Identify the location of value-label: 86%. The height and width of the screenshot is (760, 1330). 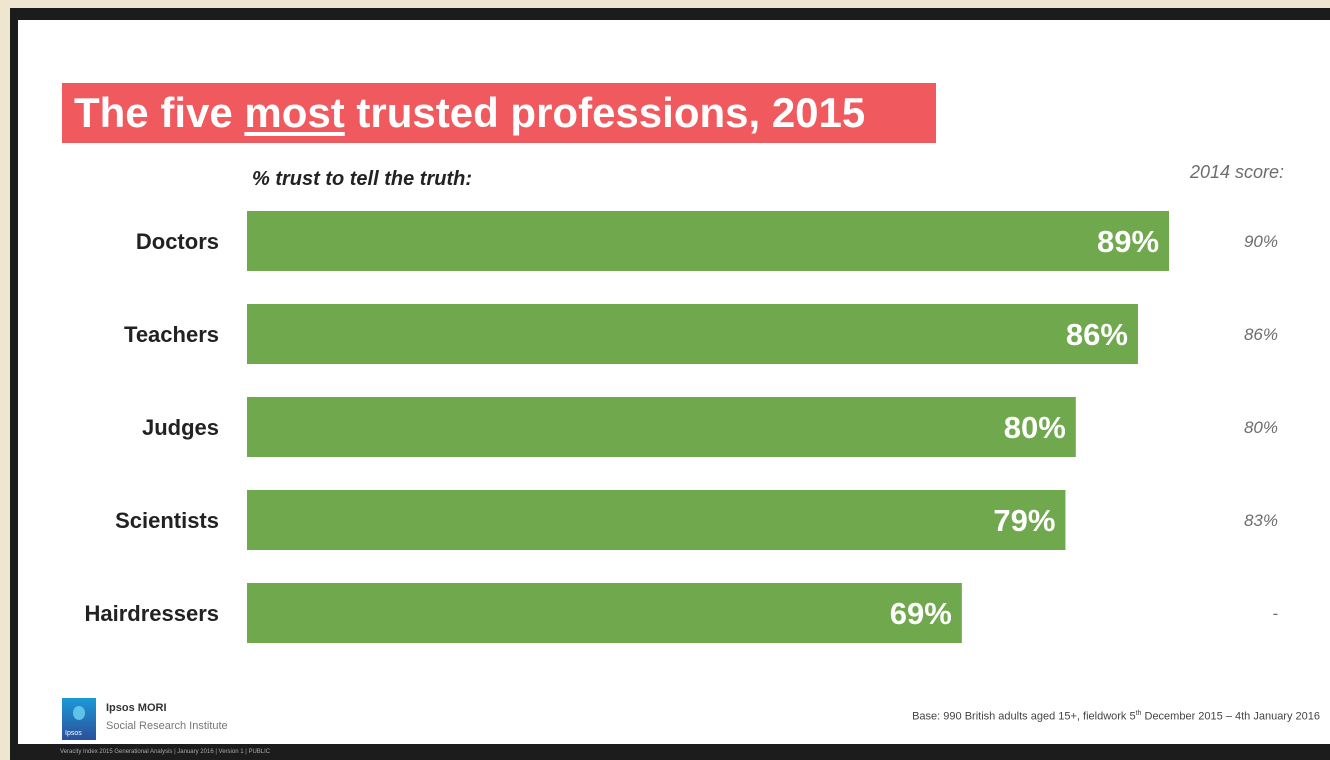
(1097, 334).